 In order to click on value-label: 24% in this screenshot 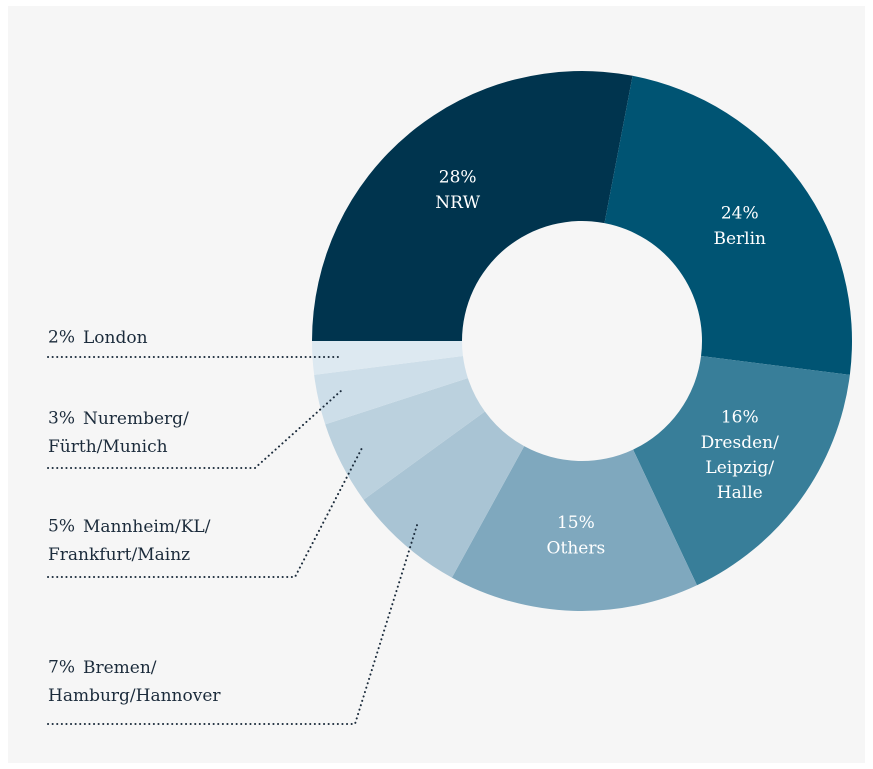, I will do `click(740, 213)`.